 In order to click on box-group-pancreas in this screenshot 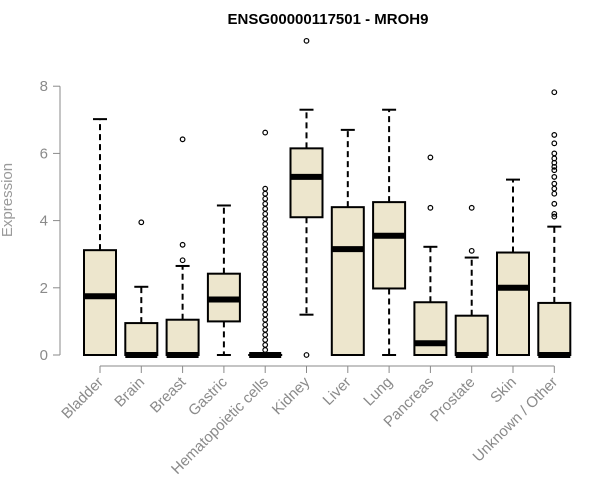, I will do `click(430, 255)`.